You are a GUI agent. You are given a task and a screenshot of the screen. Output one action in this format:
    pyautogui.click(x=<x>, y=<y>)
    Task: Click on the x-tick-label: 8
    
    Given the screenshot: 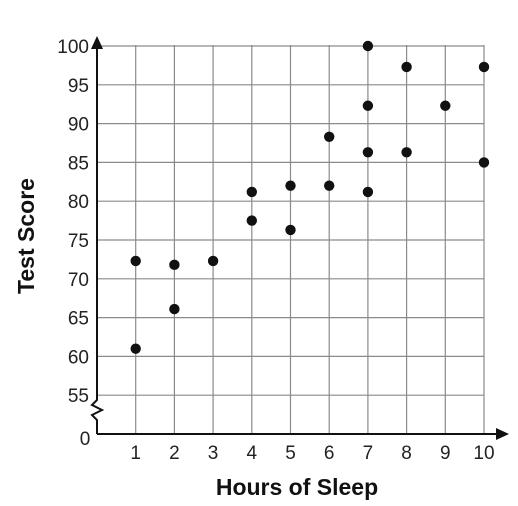 What is the action you would take?
    pyautogui.click(x=406, y=453)
    